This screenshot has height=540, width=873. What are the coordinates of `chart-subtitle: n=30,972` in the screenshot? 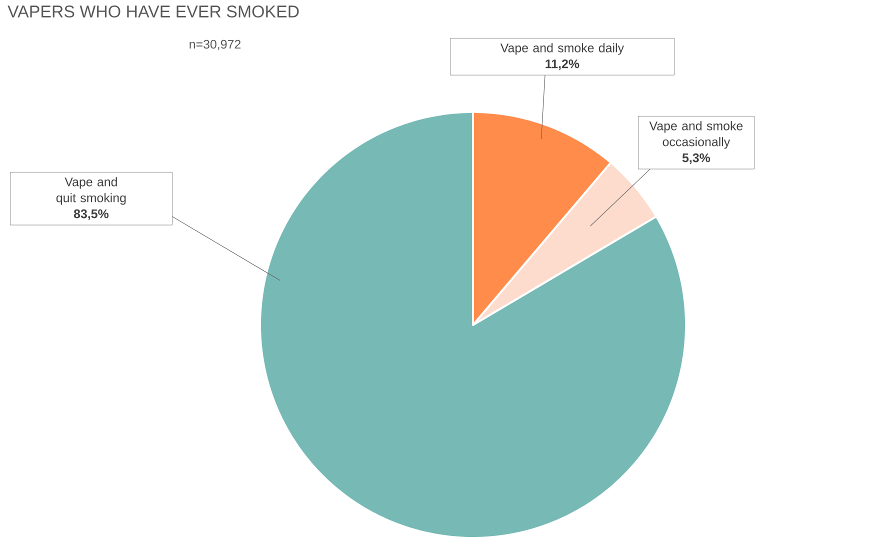 It's located at (215, 45).